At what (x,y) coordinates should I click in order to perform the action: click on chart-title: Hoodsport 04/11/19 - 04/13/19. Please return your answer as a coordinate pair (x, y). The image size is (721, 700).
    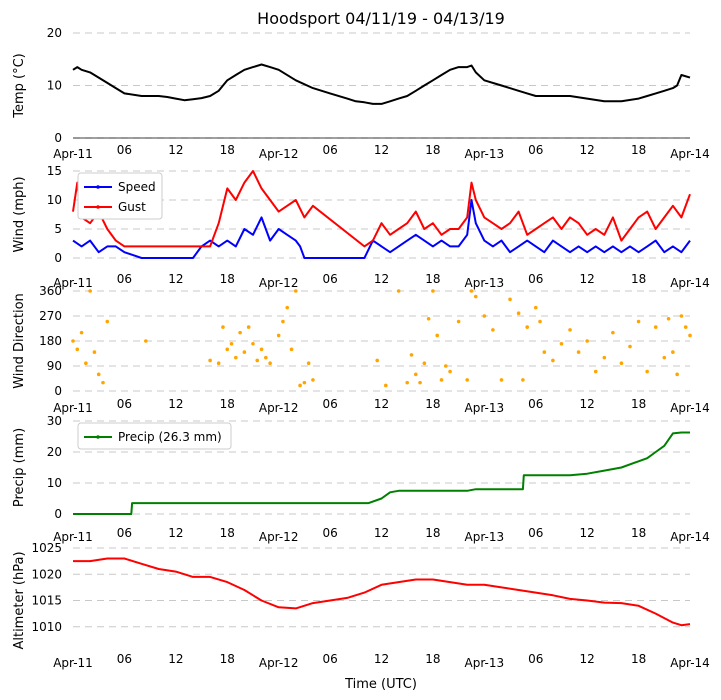
    Looking at the image, I should click on (381, 18).